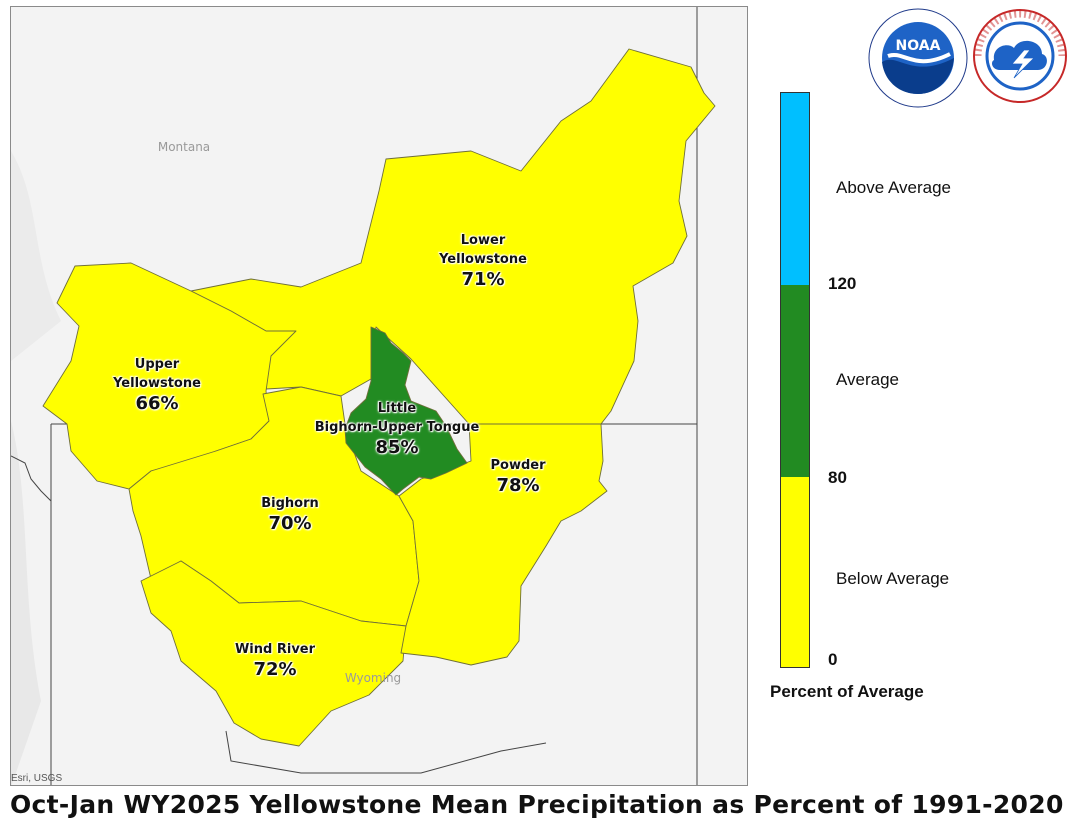 This screenshot has height=834, width=1076. I want to click on state-label-wyoming: Wyoming, so click(373, 678).